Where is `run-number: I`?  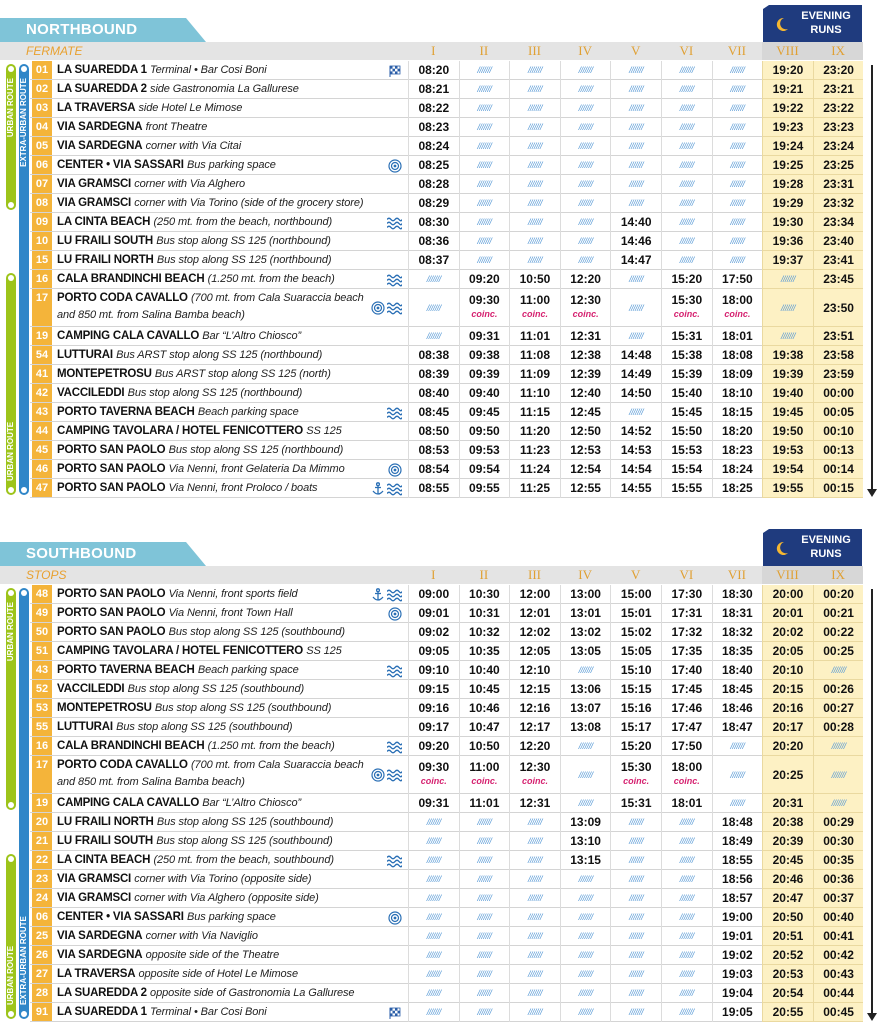 run-number: I is located at coordinates (433, 574).